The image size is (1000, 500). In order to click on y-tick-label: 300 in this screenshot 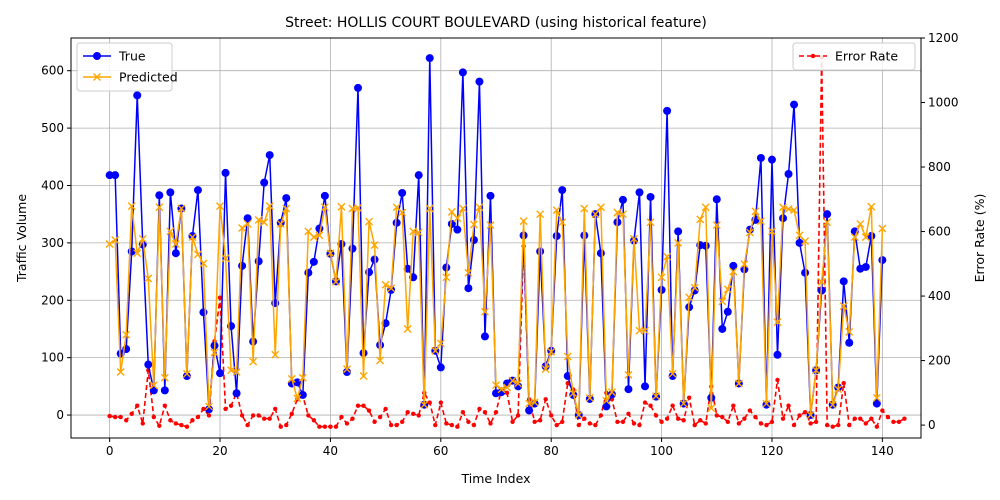, I will do `click(52, 243)`.